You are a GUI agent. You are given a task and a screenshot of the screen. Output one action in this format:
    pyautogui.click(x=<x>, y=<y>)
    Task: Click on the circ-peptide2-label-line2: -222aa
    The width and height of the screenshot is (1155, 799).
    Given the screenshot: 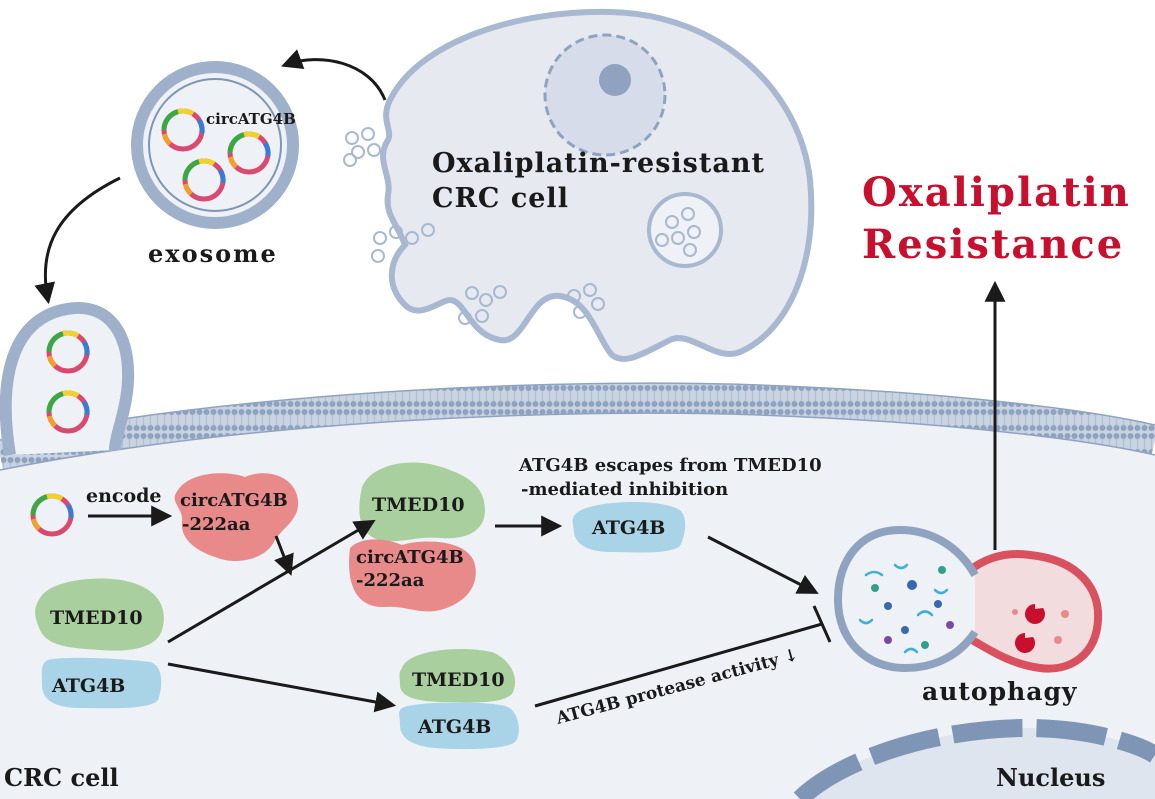 What is the action you would take?
    pyautogui.click(x=390, y=580)
    